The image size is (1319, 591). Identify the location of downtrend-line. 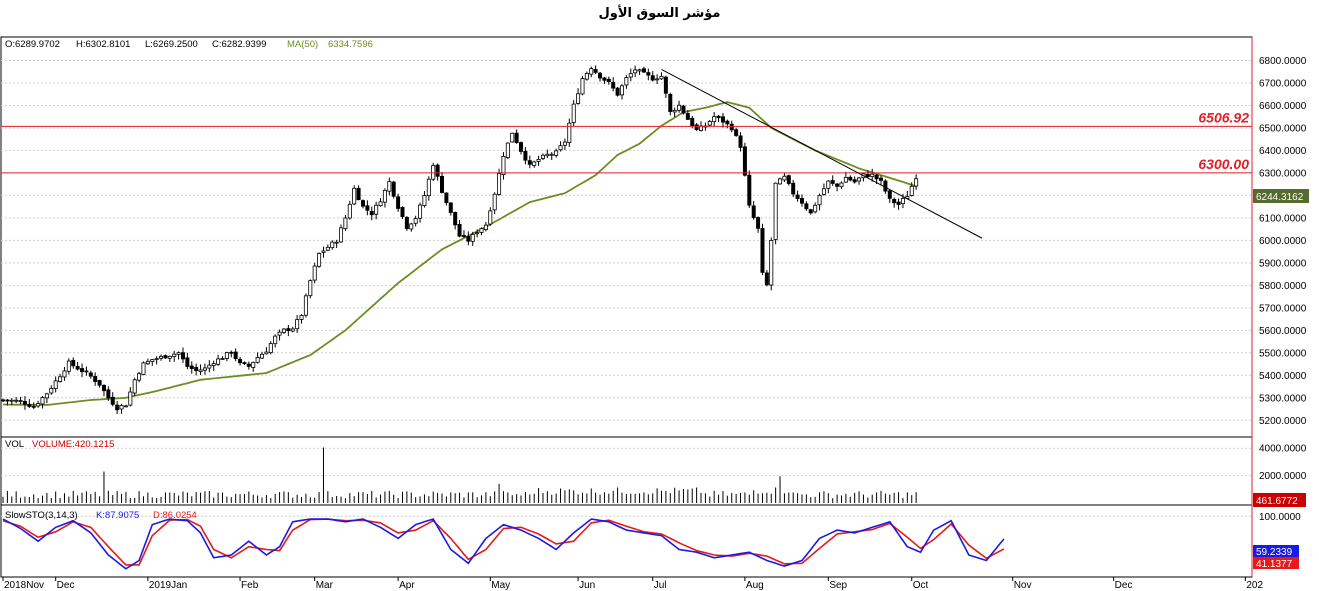
(822, 154).